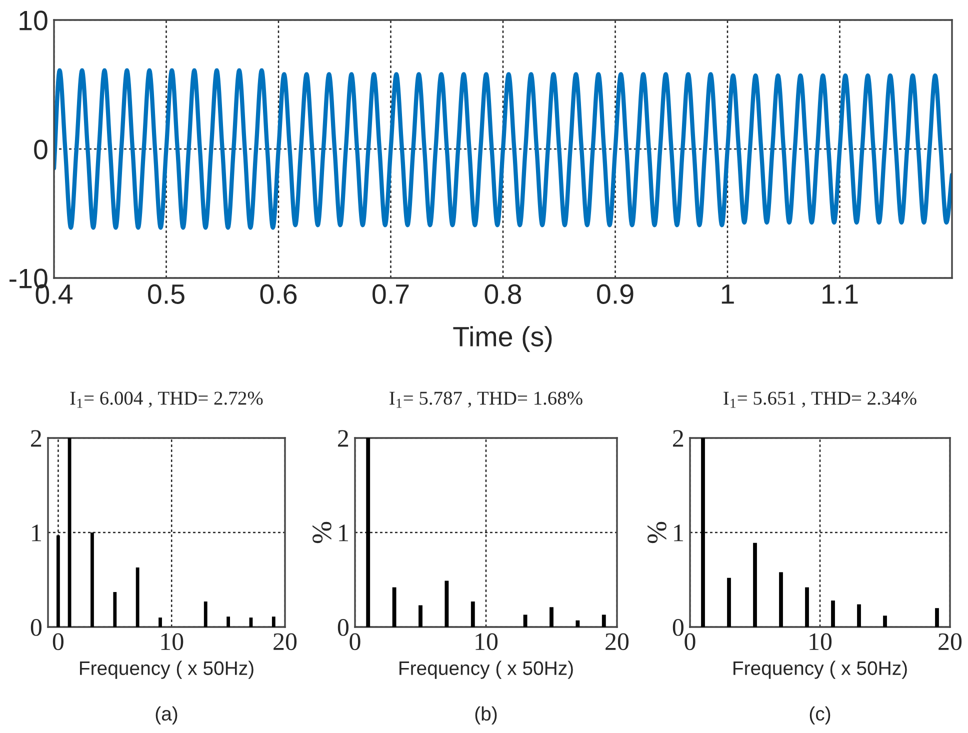 The image size is (968, 733). Describe the element at coordinates (820, 400) in the screenshot. I see `chart-title: I$_{1}$= 5.651 , THD= 2.34%` at that location.